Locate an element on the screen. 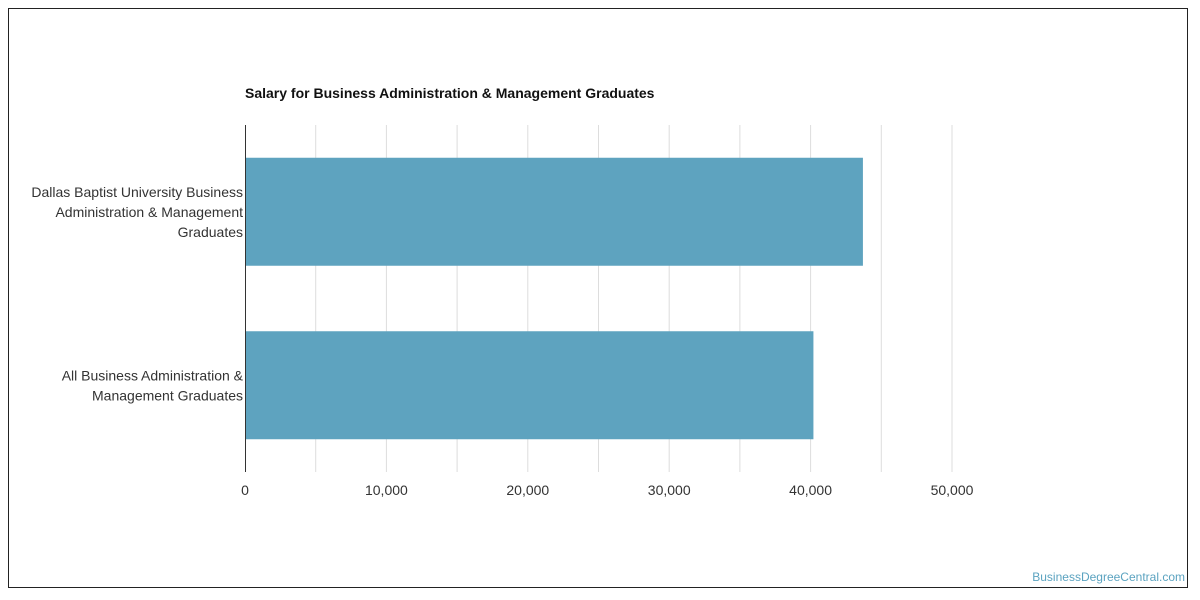  watermark: BusinessDegreeCentral.com is located at coordinates (1108, 577).